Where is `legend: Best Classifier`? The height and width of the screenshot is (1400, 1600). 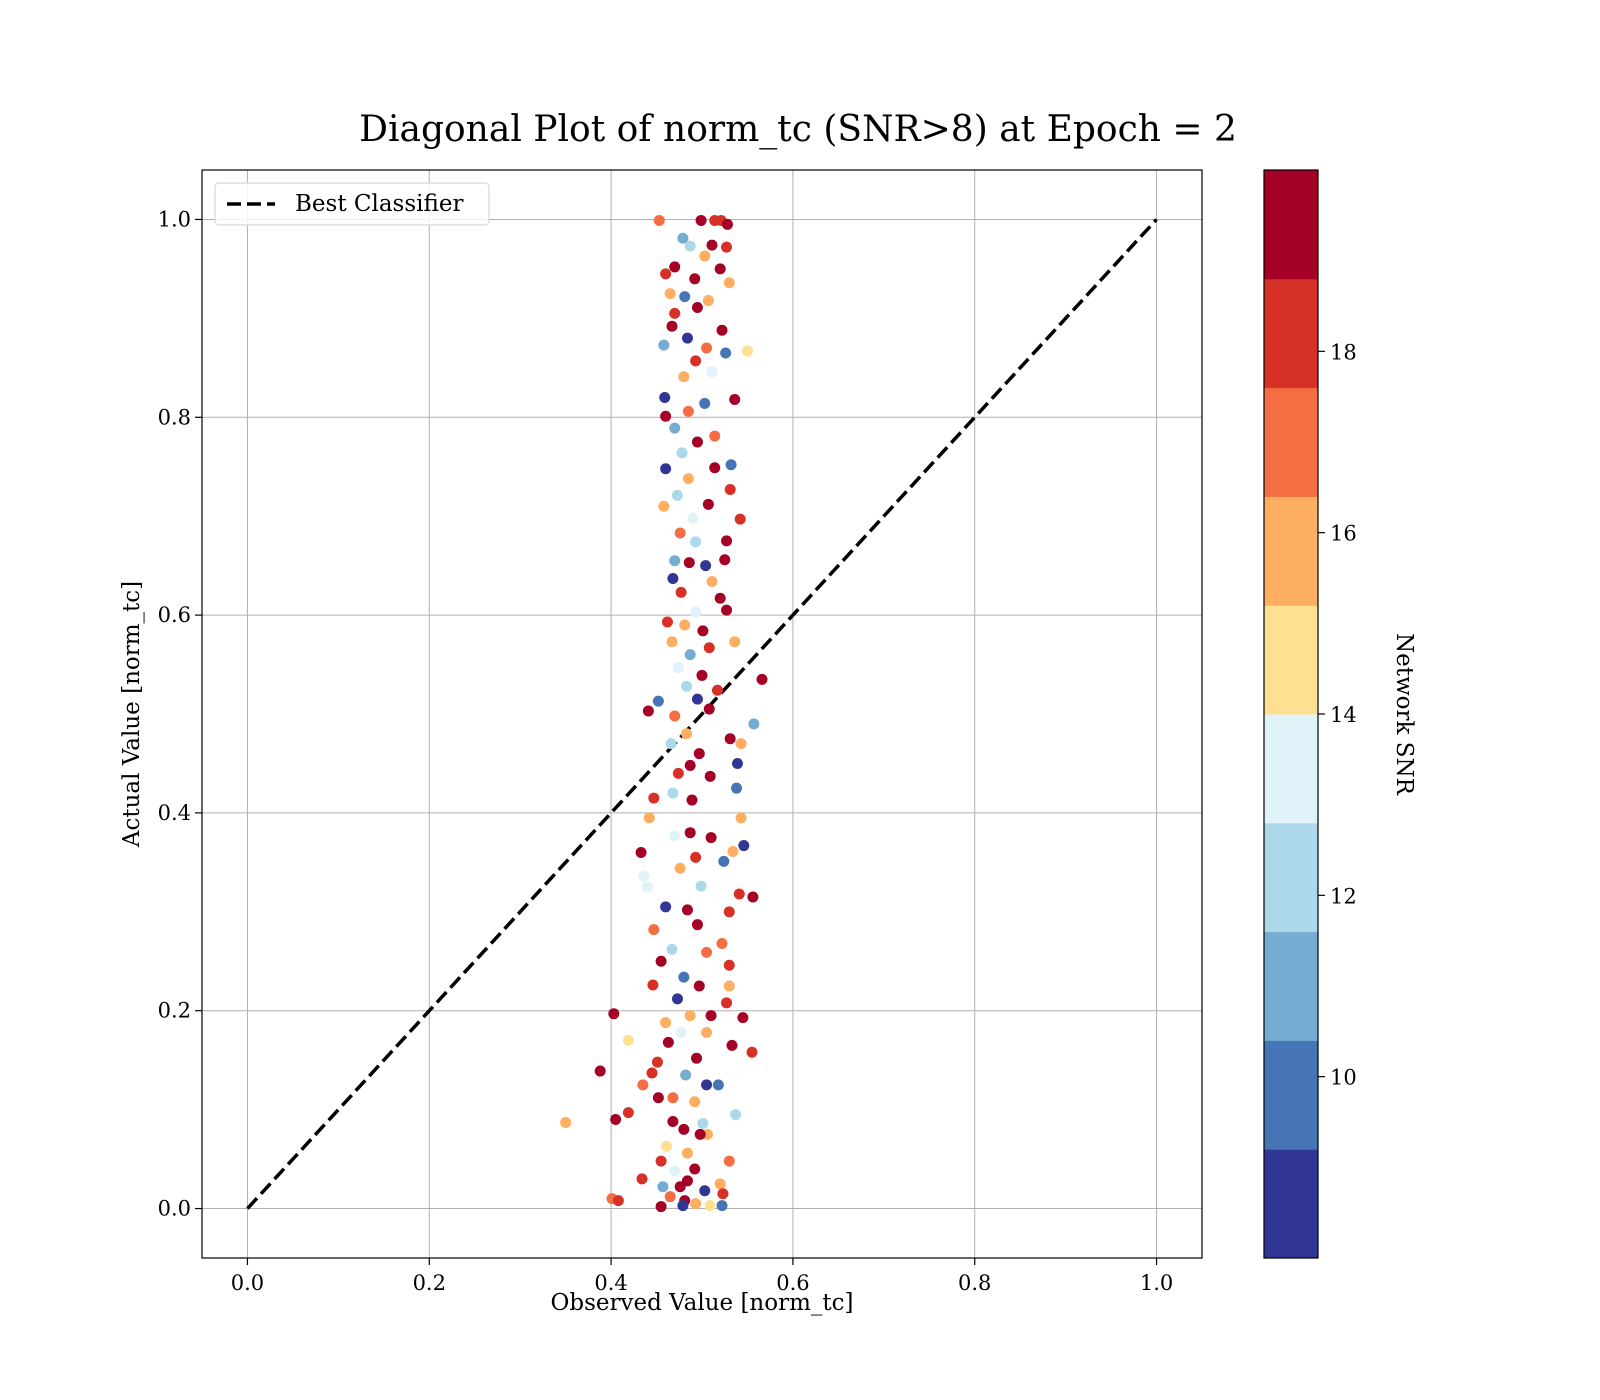
legend: Best Classifier is located at coordinates (352, 204).